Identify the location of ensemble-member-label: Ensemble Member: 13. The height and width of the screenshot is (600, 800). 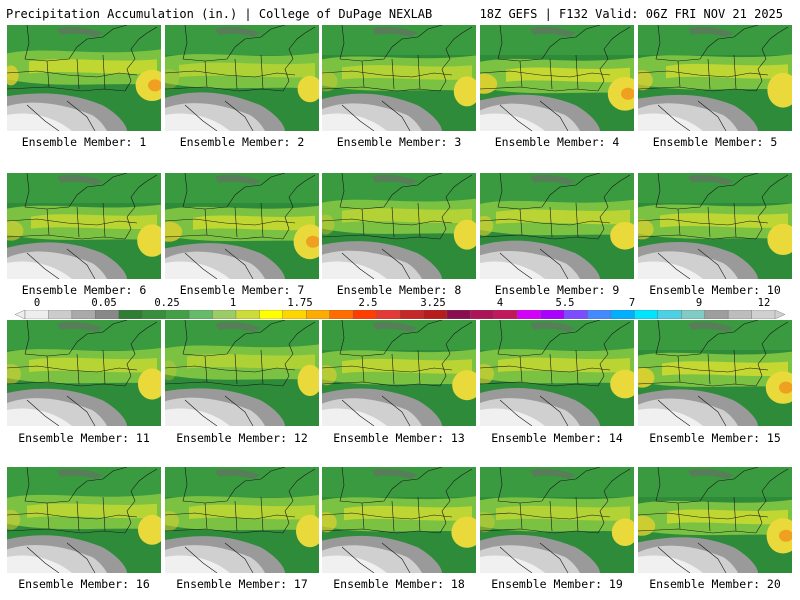
(399, 438).